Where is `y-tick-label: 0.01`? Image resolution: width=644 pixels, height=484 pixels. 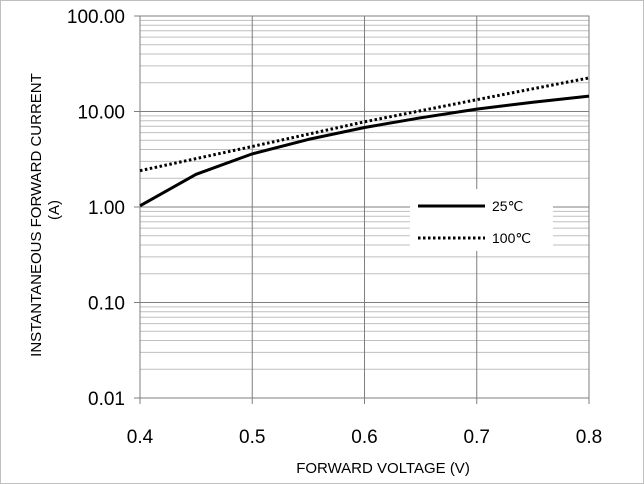
y-tick-label: 0.01 is located at coordinates (106, 399).